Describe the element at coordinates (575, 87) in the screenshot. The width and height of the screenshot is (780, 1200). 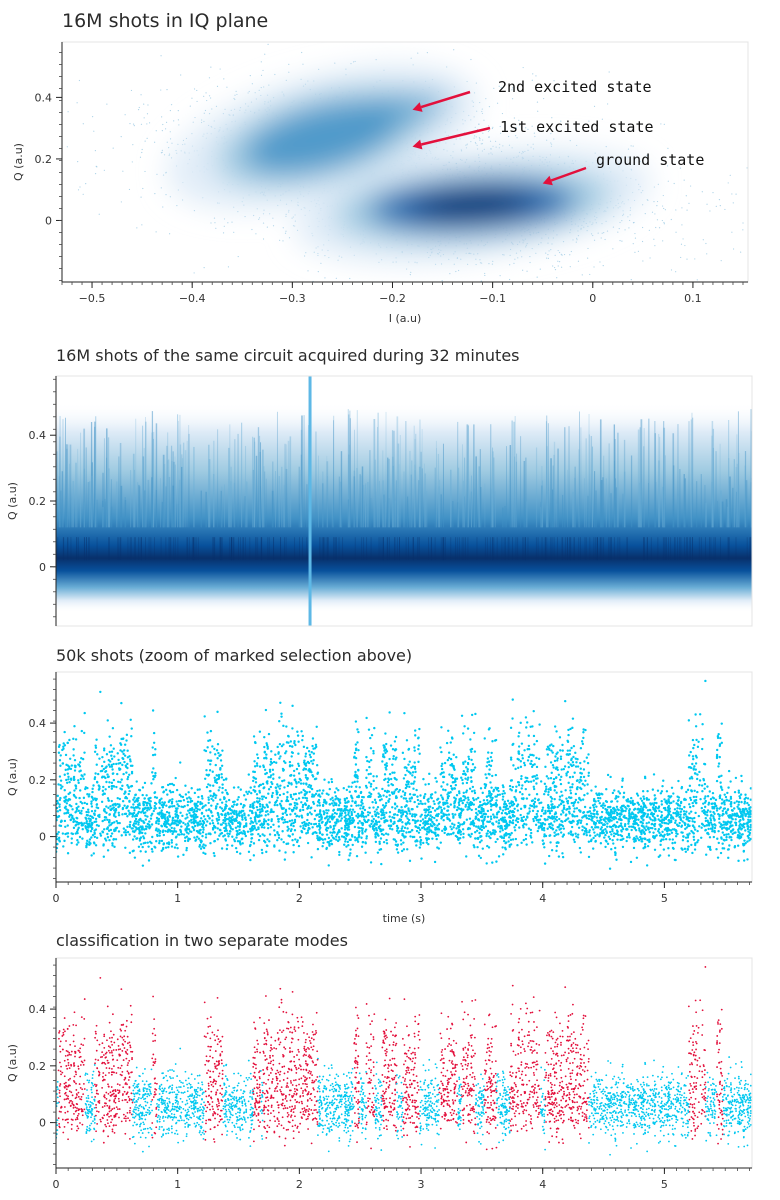
I see `annotation-label: 2nd excited state` at that location.